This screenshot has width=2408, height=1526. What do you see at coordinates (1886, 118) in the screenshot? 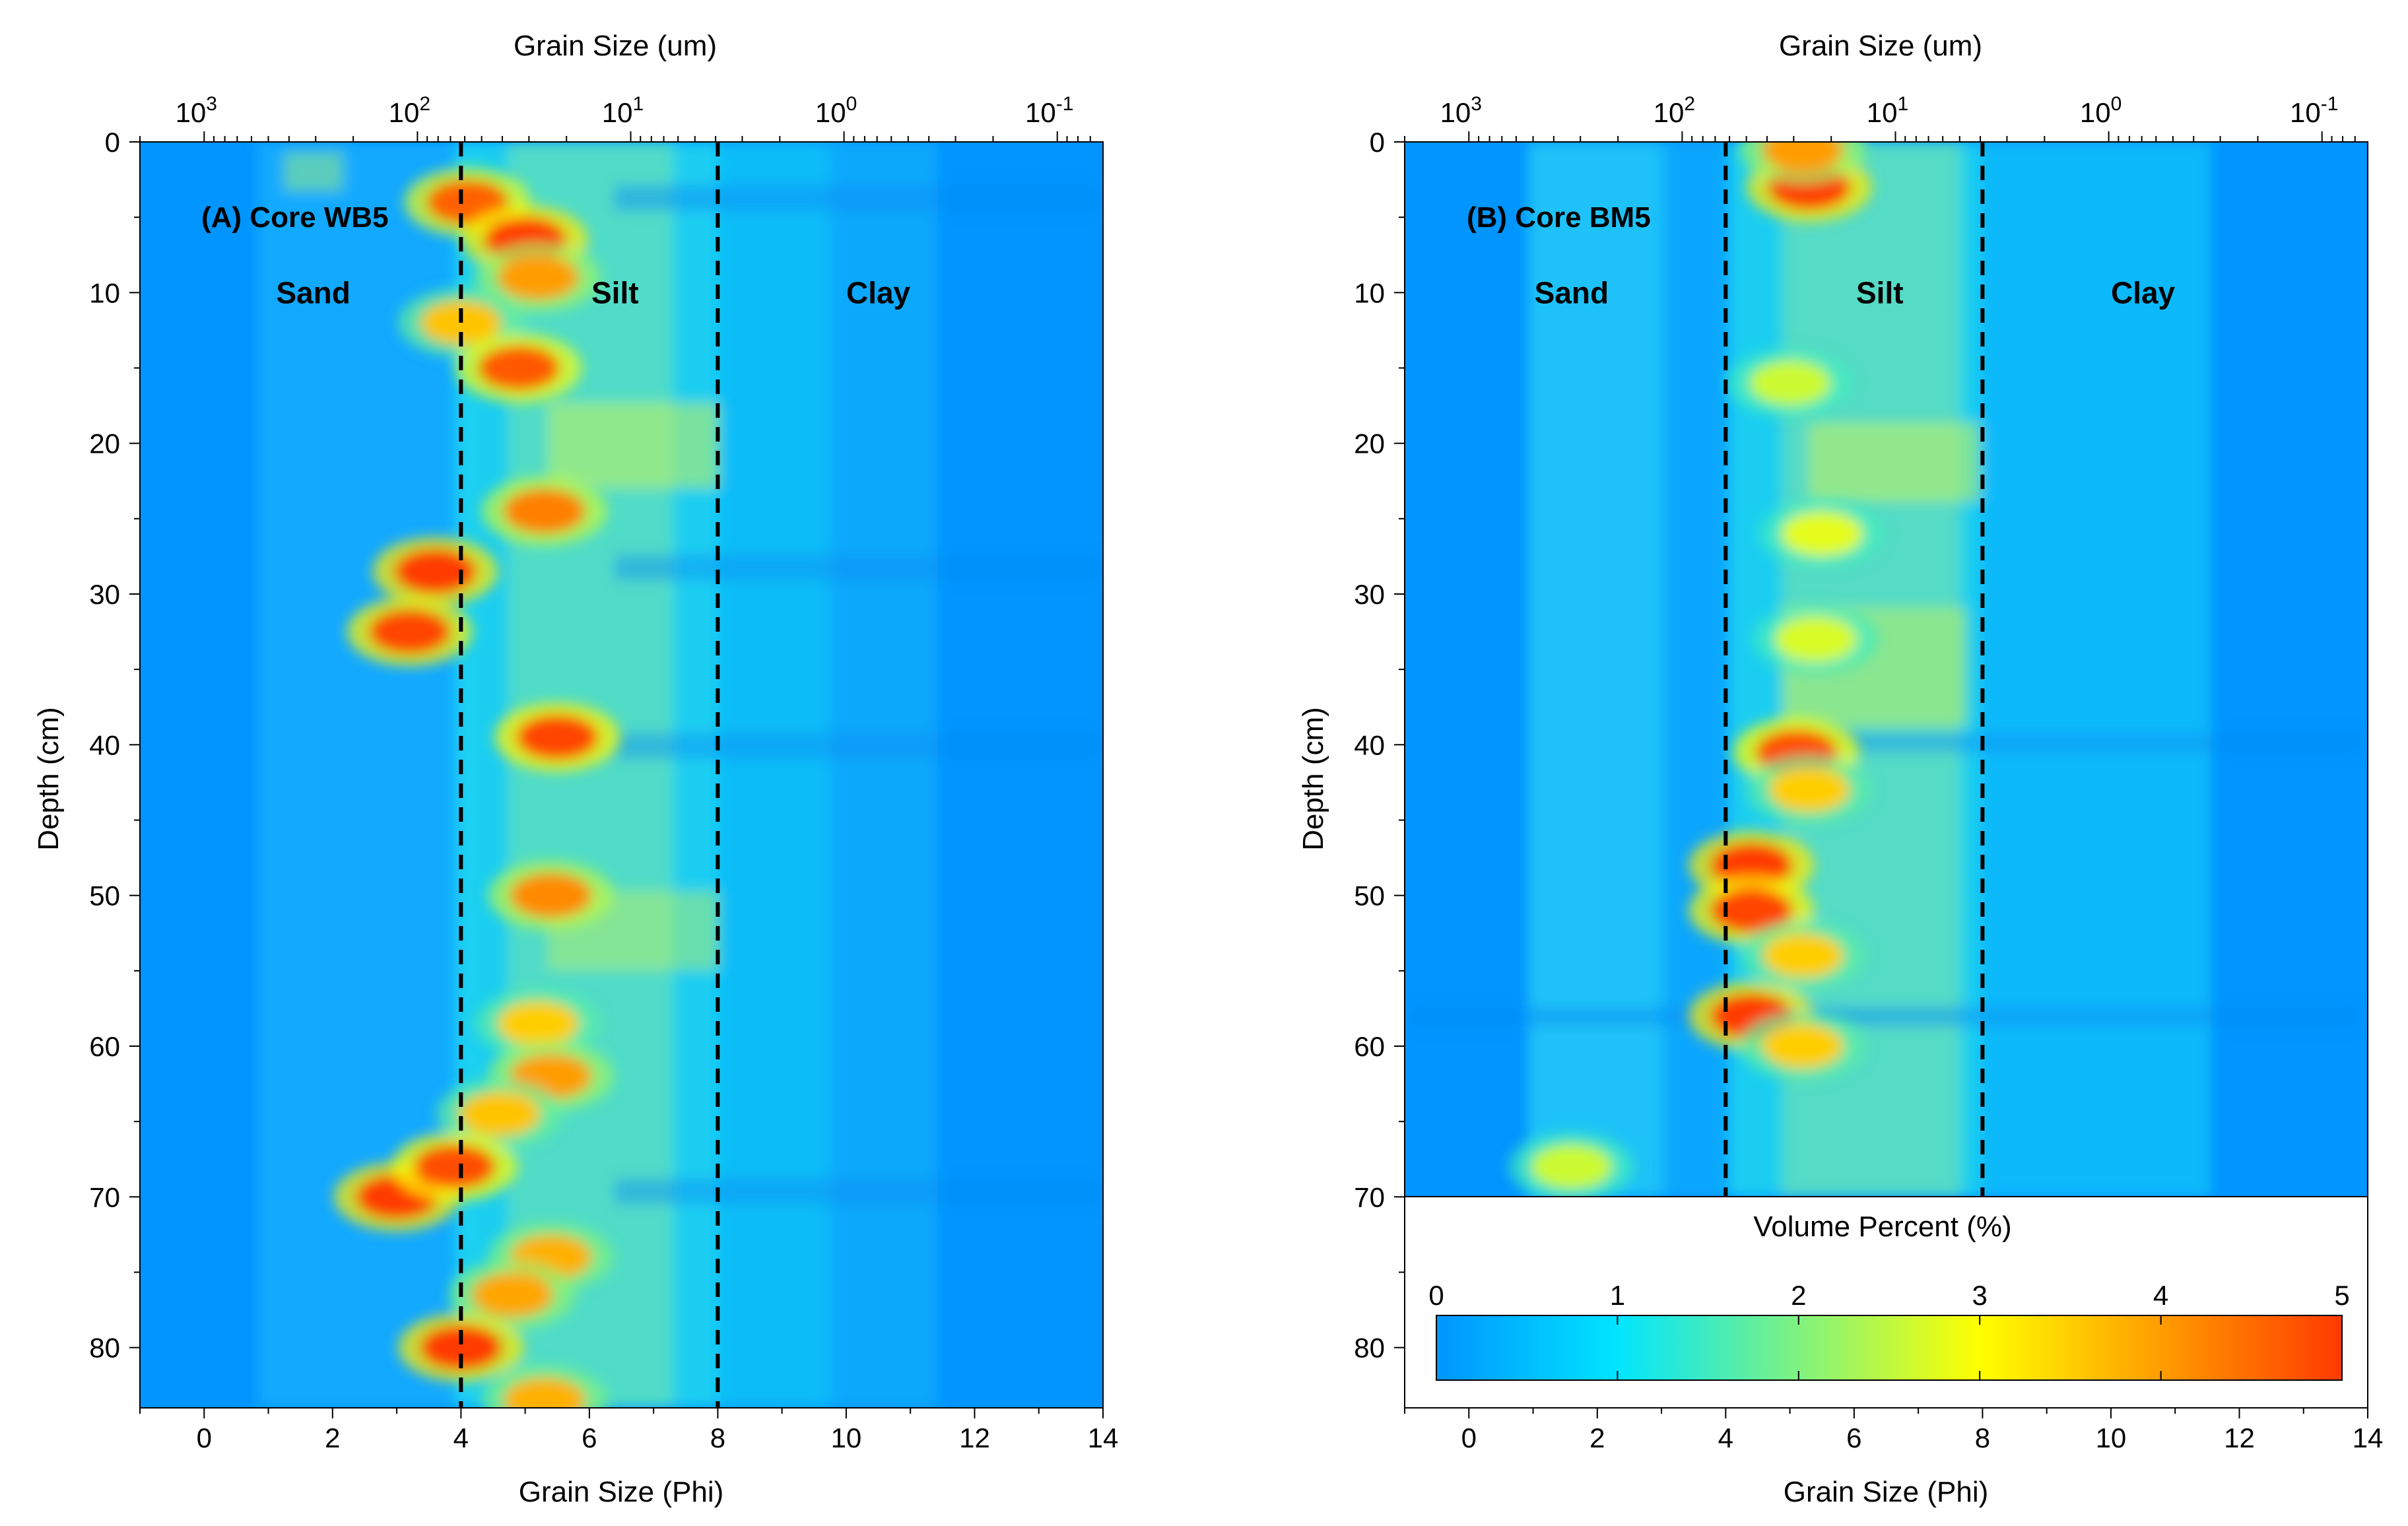
I see `top-axis-b: 10³ 10² 10¹ 10⁰ 10⁻¹` at bounding box center [1886, 118].